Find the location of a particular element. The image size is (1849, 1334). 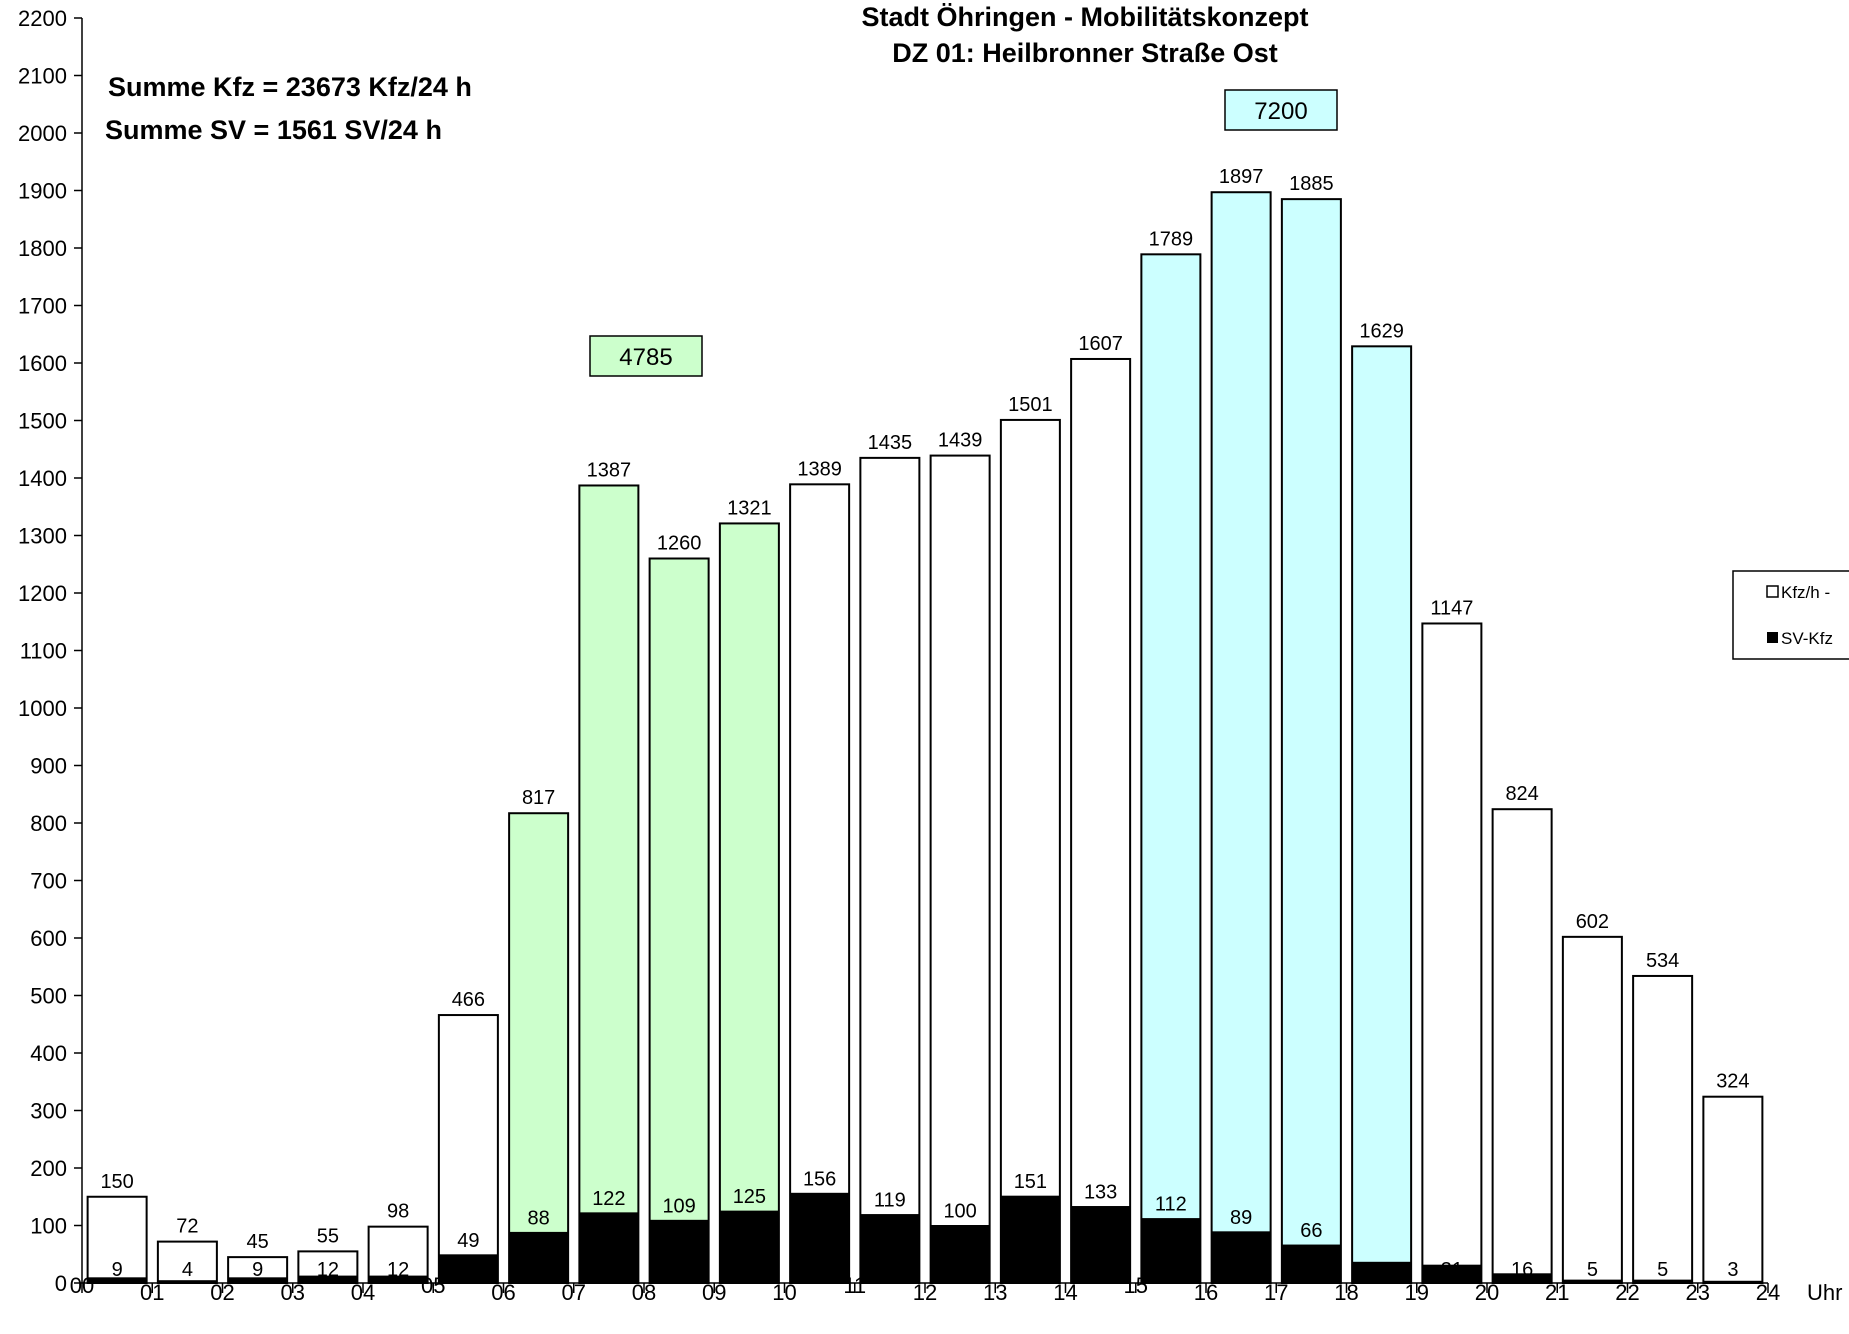

x-tick-label: 19 is located at coordinates (1417, 1292).